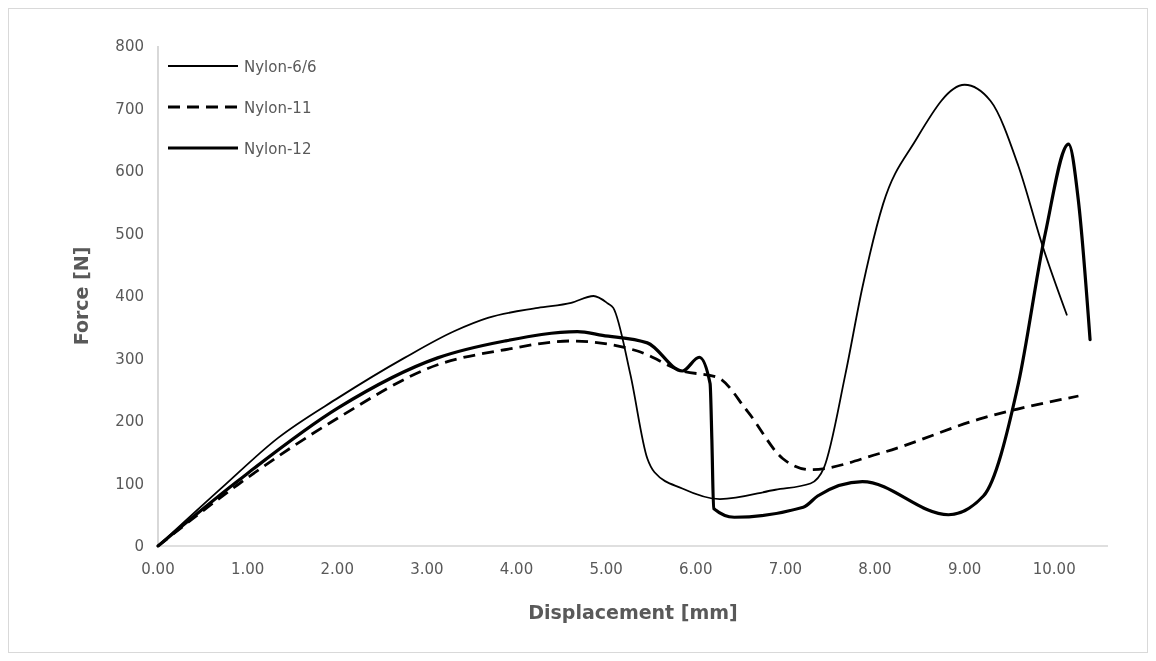  I want to click on x-tick-label: 5.00, so click(606, 569).